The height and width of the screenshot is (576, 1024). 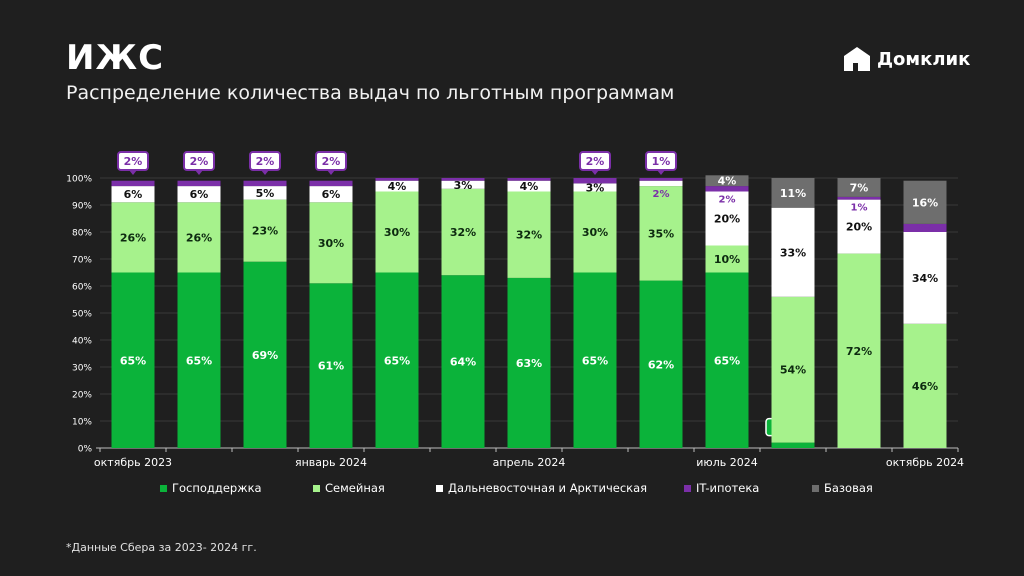 I want to click on data-label: 3%, so click(x=925, y=228).